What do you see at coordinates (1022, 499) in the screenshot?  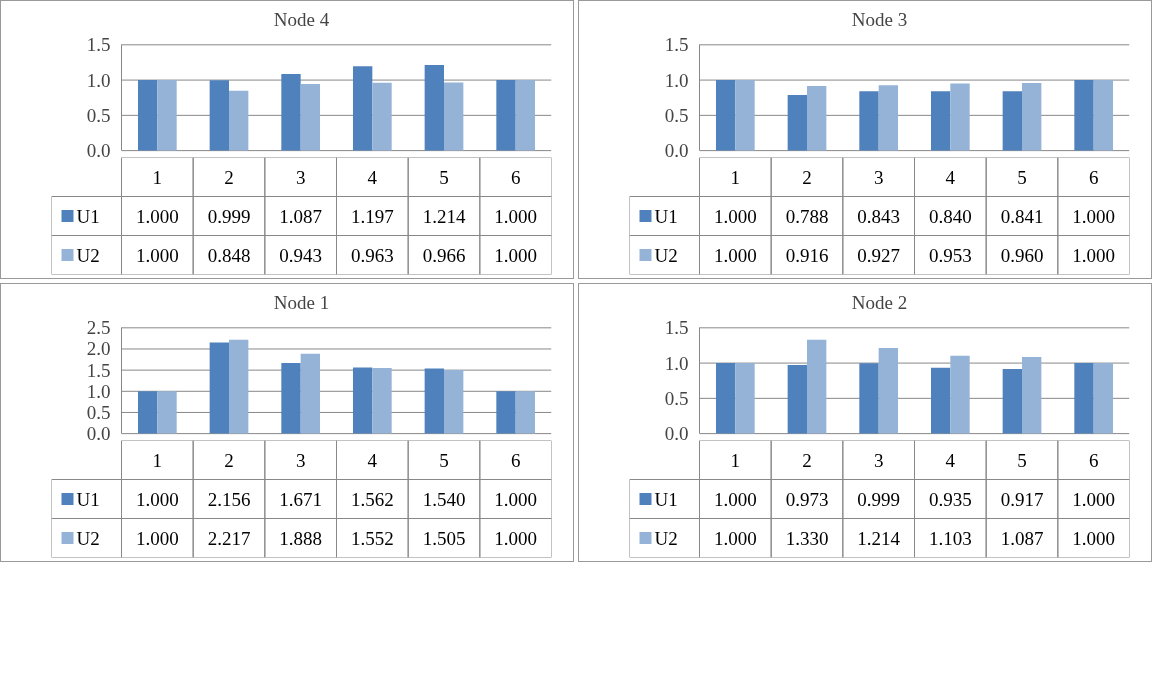 I see `data-label: 0.917` at bounding box center [1022, 499].